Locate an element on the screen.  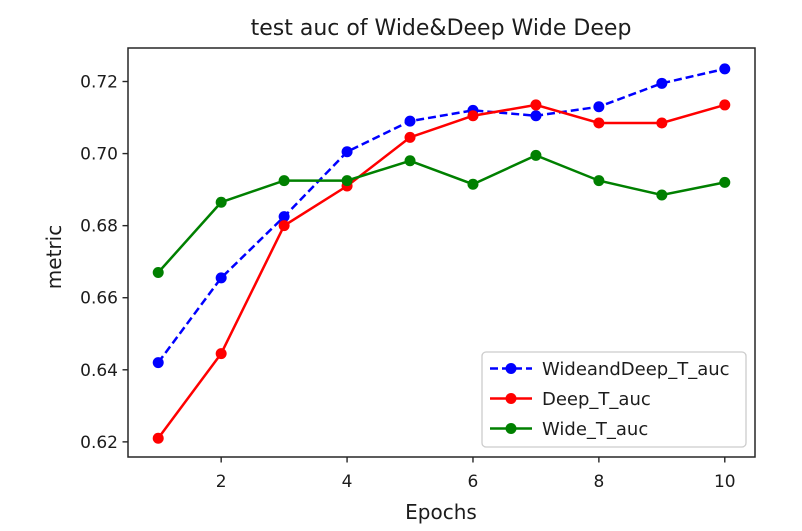
x-tick-label: 2 is located at coordinates (221, 482).